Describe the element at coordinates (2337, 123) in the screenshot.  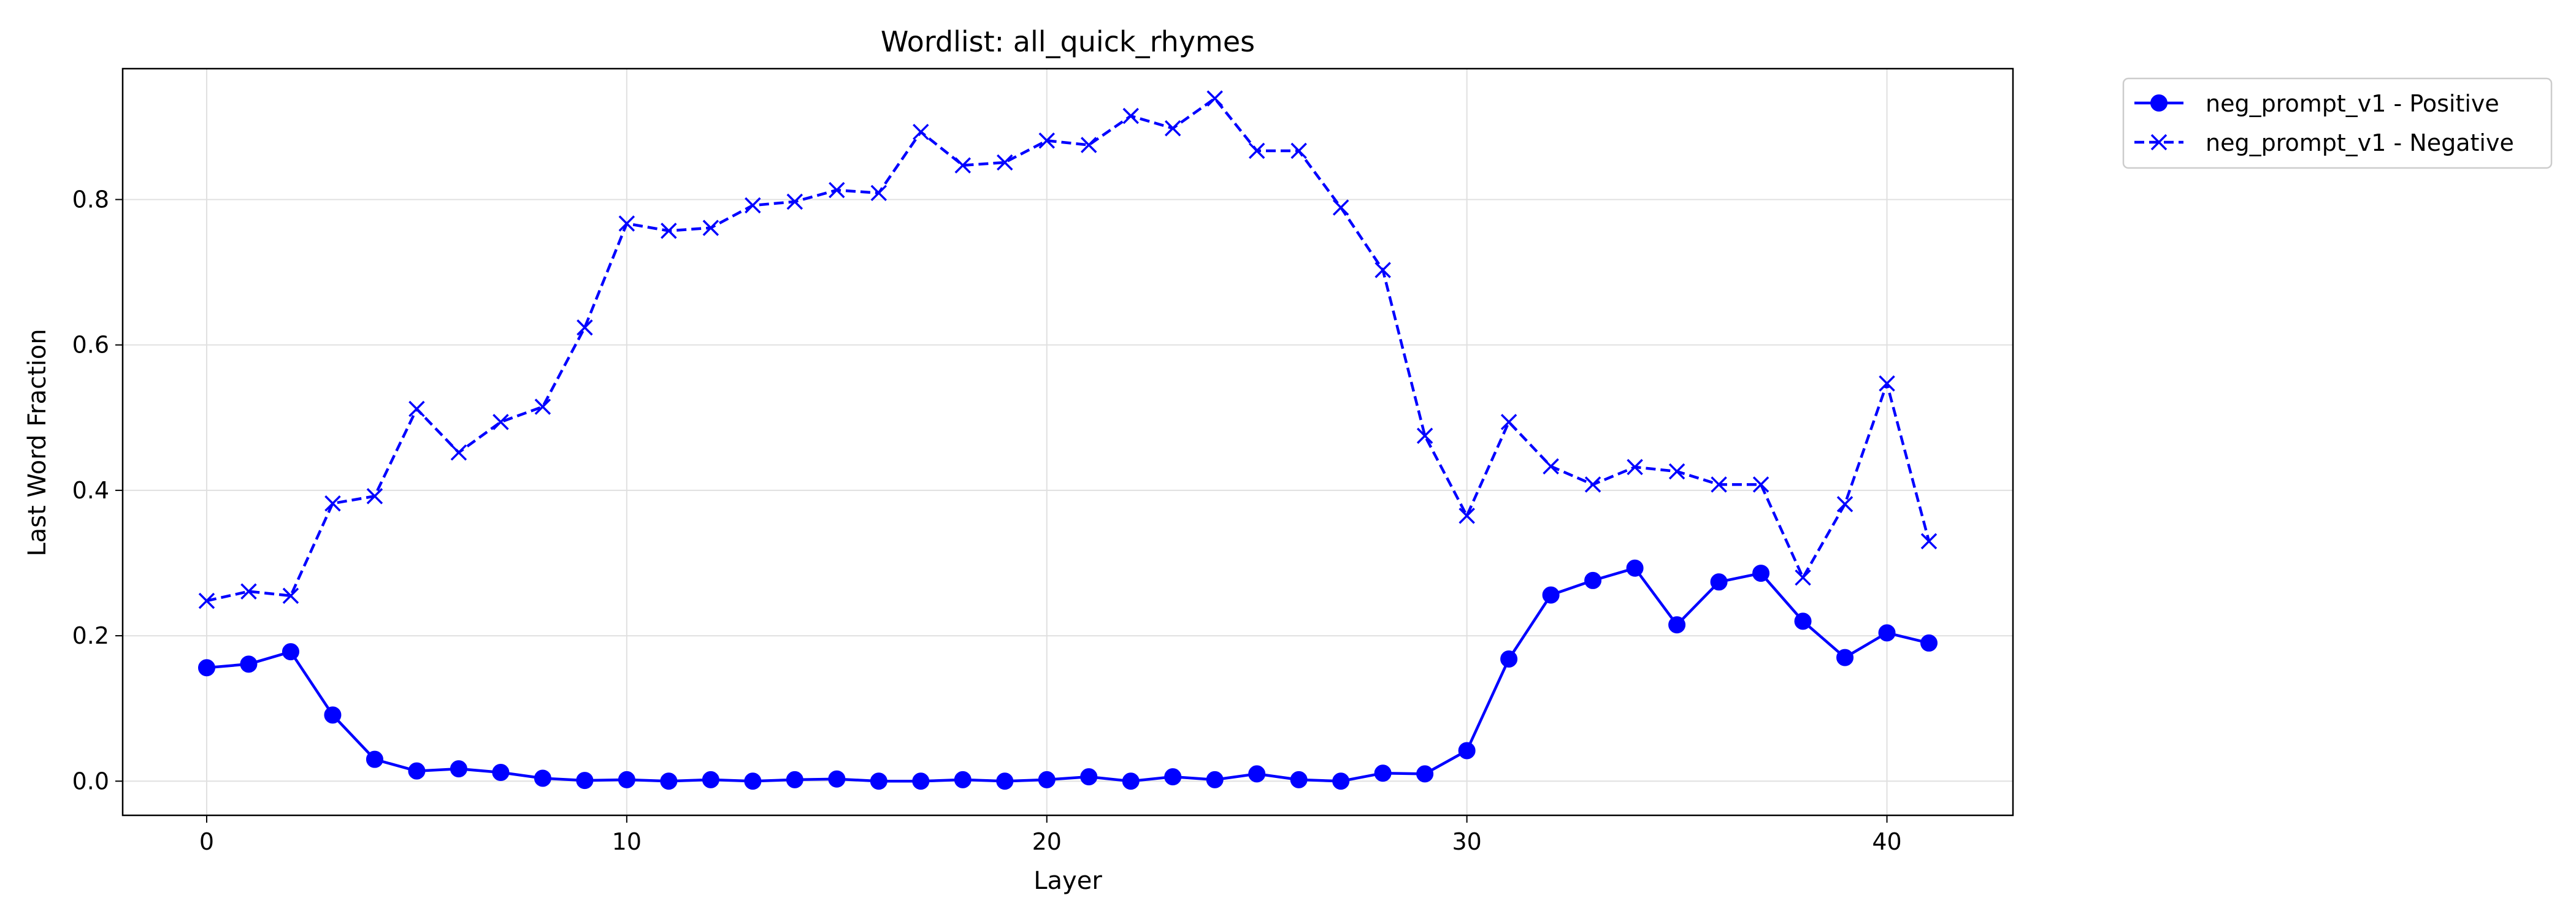
I see `legend-frame` at that location.